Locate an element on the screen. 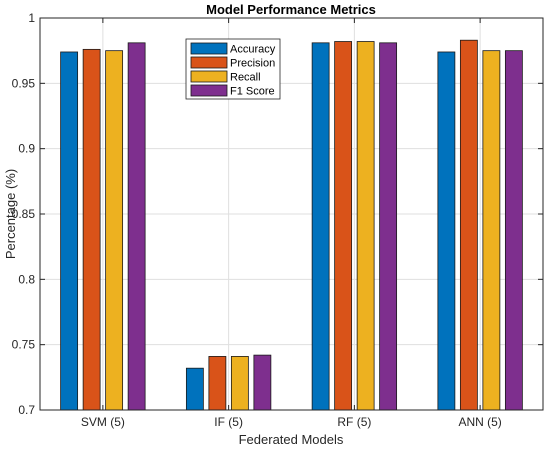  y-tick-label: 0.7 is located at coordinates (26, 410).